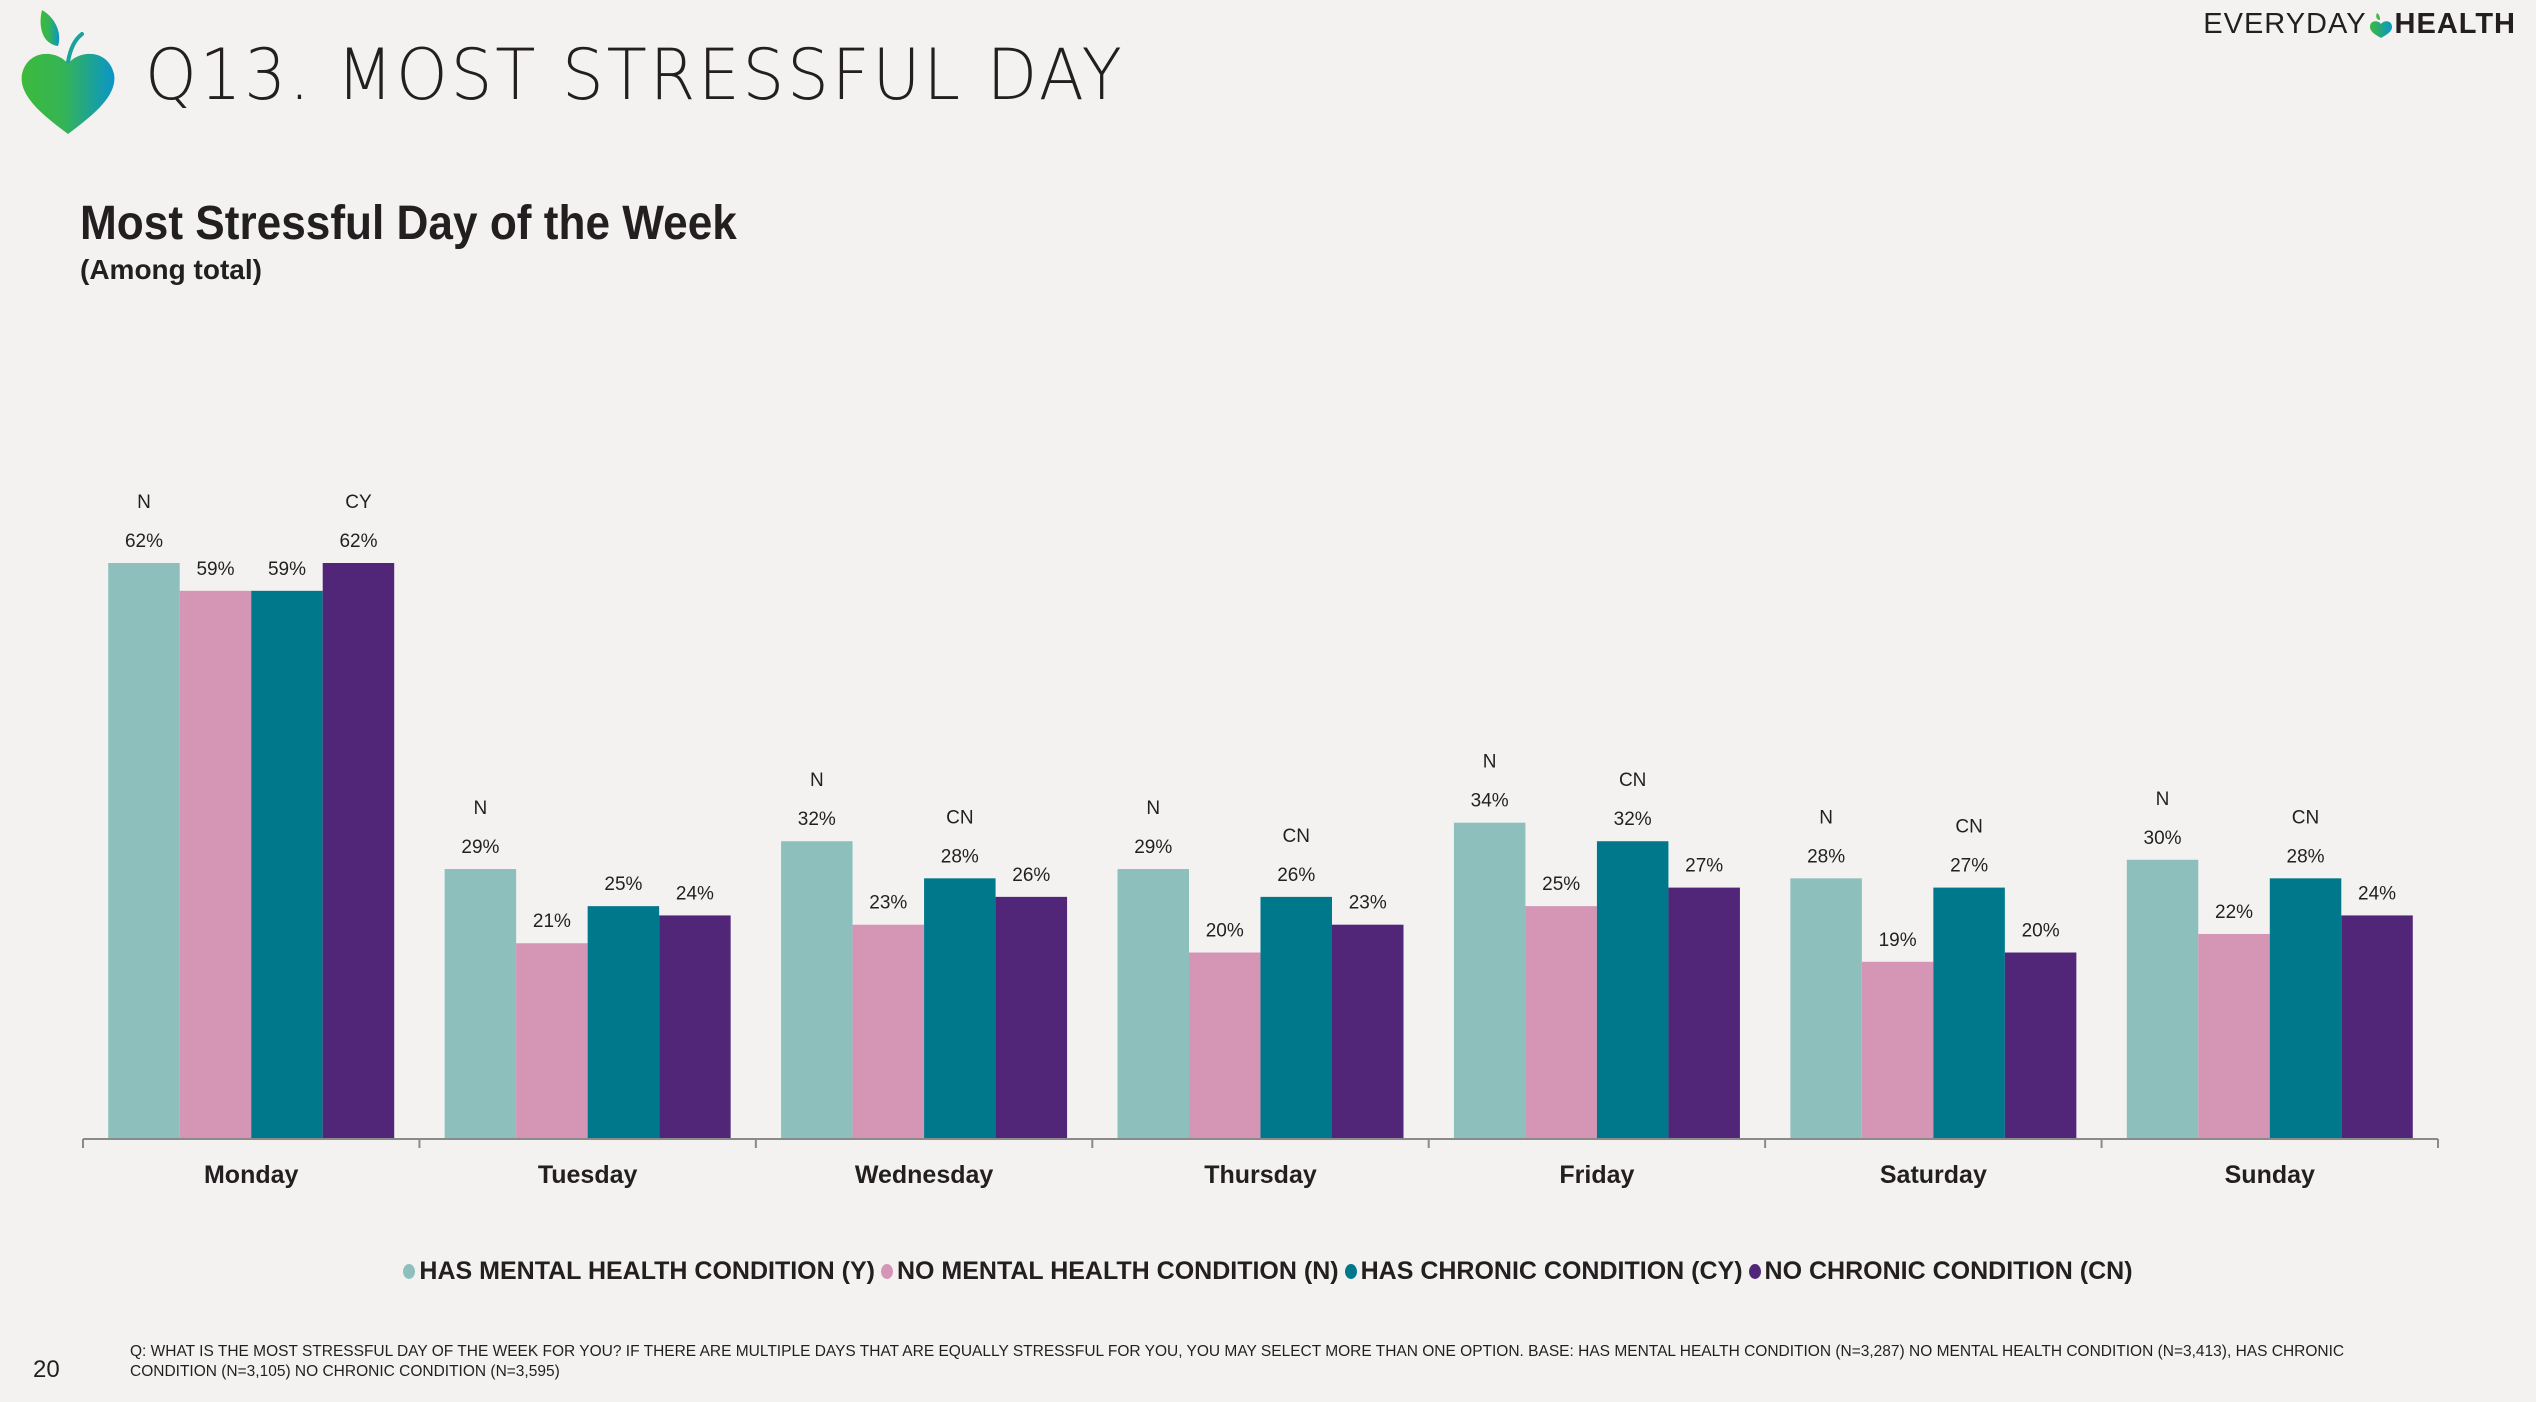 Image resolution: width=2536 pixels, height=1402 pixels. What do you see at coordinates (1260, 1175) in the screenshot?
I see `x-tick-label: Thursday` at bounding box center [1260, 1175].